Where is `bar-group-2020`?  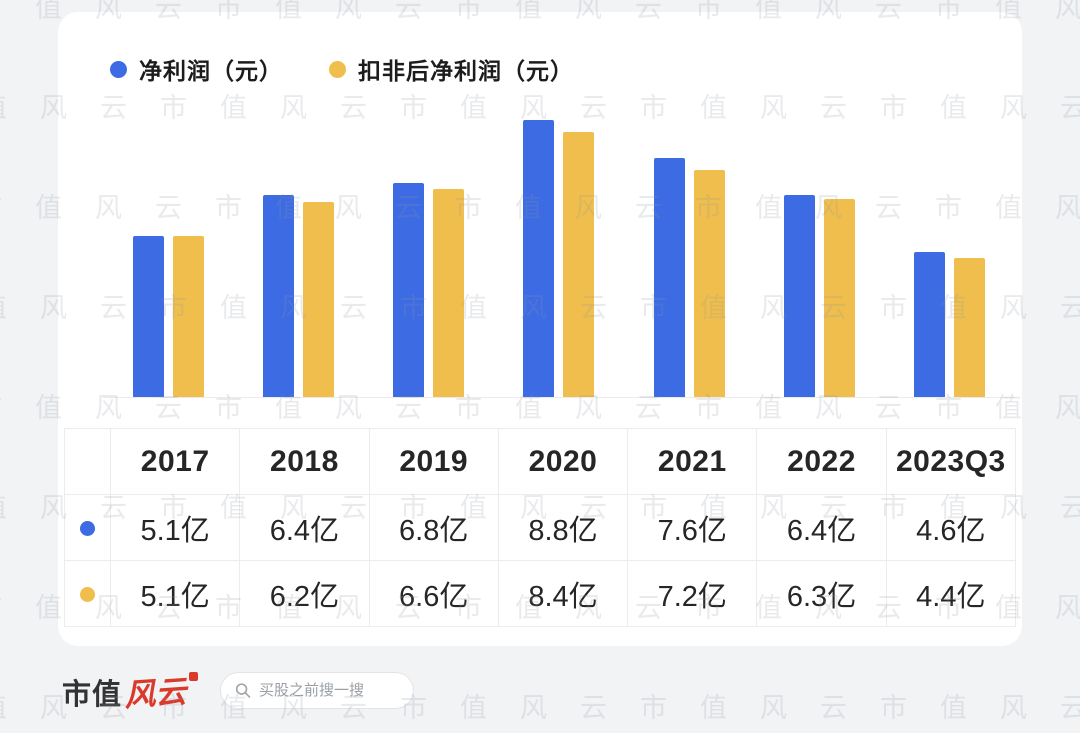 bar-group-2020 is located at coordinates (559, 258).